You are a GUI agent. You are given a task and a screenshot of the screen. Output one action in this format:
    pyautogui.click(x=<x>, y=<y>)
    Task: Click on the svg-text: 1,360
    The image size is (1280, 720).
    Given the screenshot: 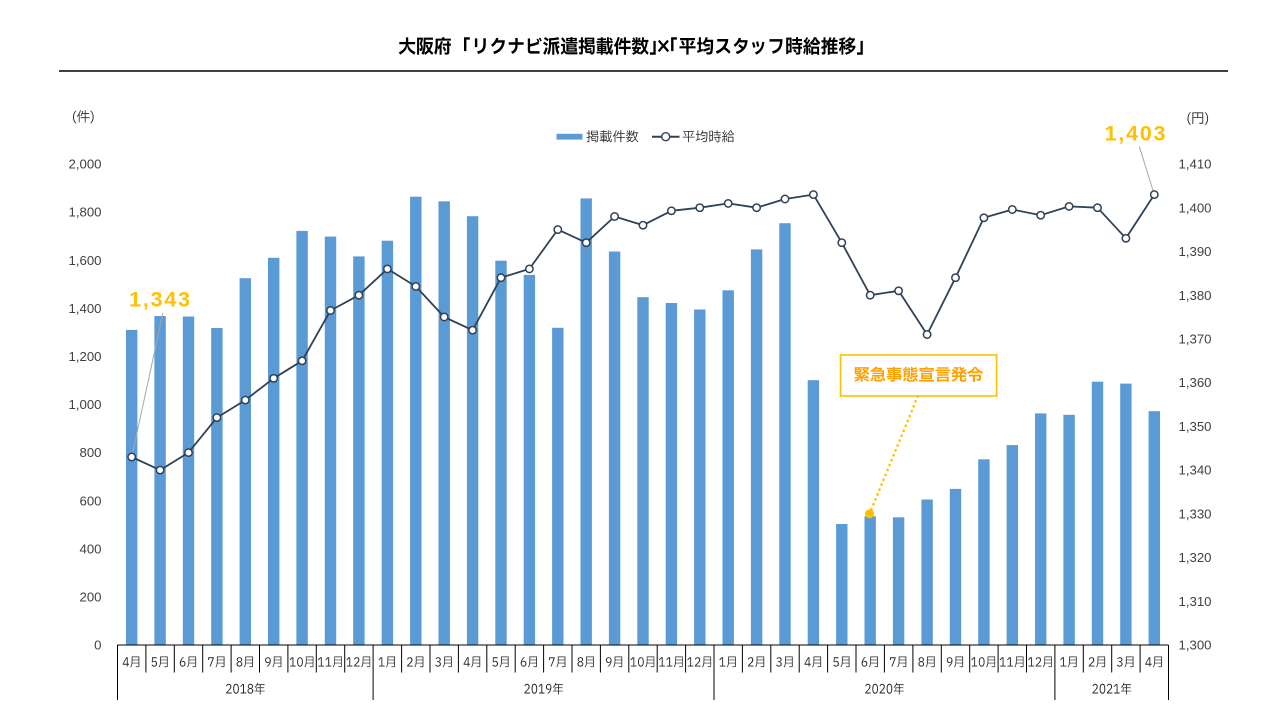 What is the action you would take?
    pyautogui.click(x=1195, y=382)
    